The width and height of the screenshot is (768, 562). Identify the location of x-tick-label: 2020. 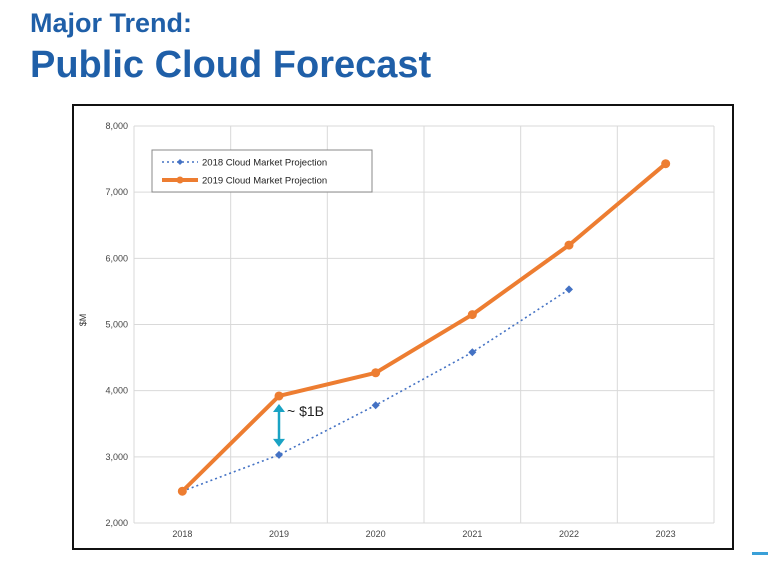
(376, 534).